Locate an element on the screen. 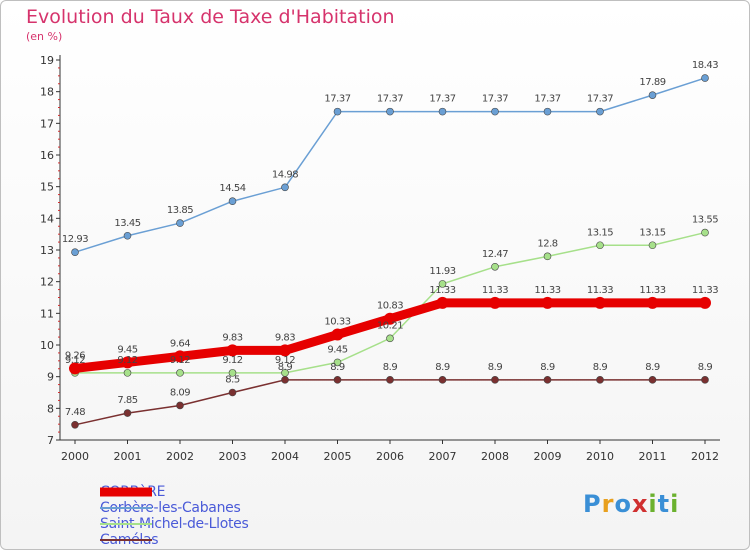  data-label: 8.5 is located at coordinates (232, 380).